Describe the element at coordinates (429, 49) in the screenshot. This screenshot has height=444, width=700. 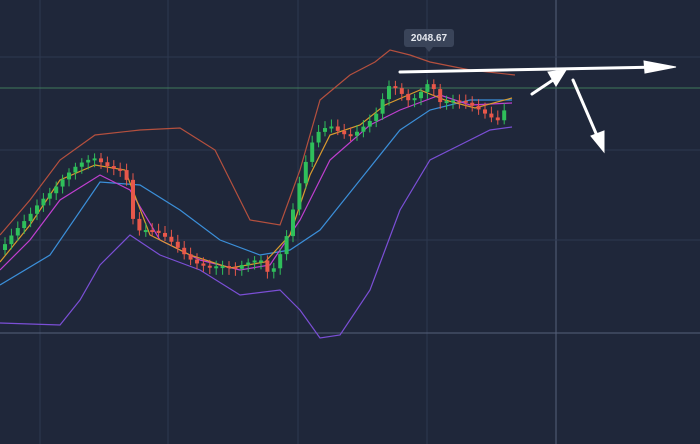
I see `price-tag-pointer` at that location.